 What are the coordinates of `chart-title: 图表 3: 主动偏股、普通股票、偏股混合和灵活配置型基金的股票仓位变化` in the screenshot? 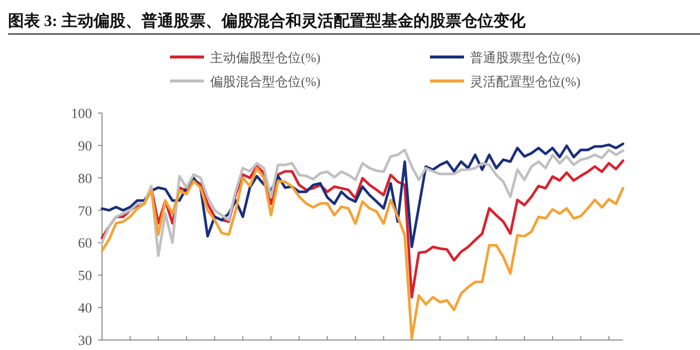 It's located at (267, 20).